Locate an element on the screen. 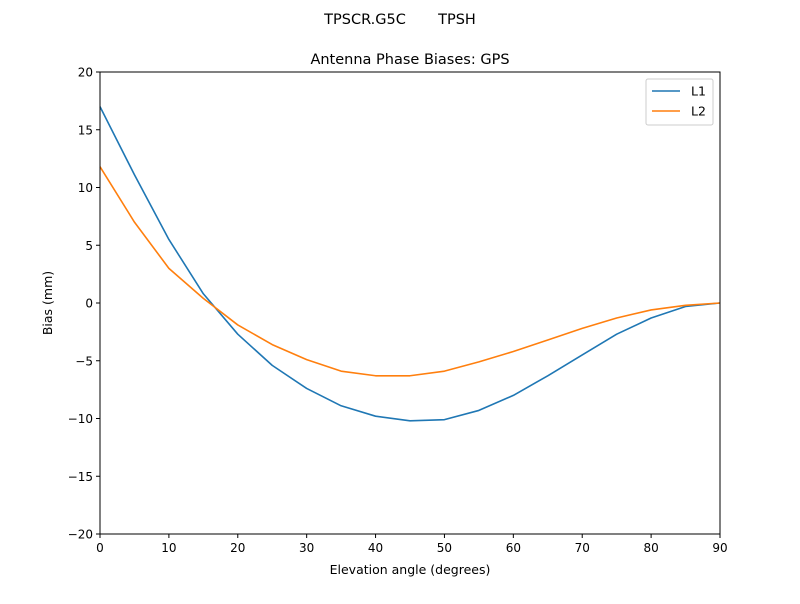 The width and height of the screenshot is (800, 604). x-tick-label: 50 is located at coordinates (444, 548).